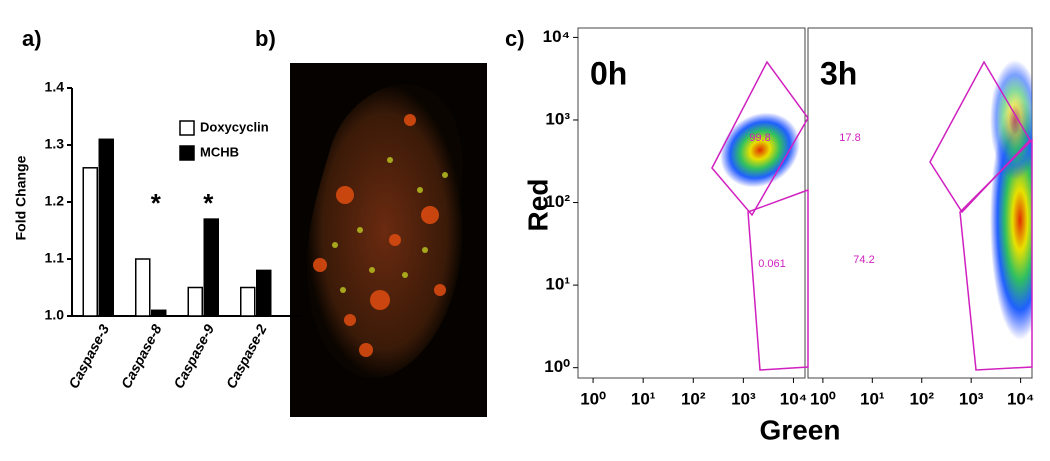 Image resolution: width=1050 pixels, height=461 pixels. I want to click on x-tick-label: Caspase-3, so click(88, 356).